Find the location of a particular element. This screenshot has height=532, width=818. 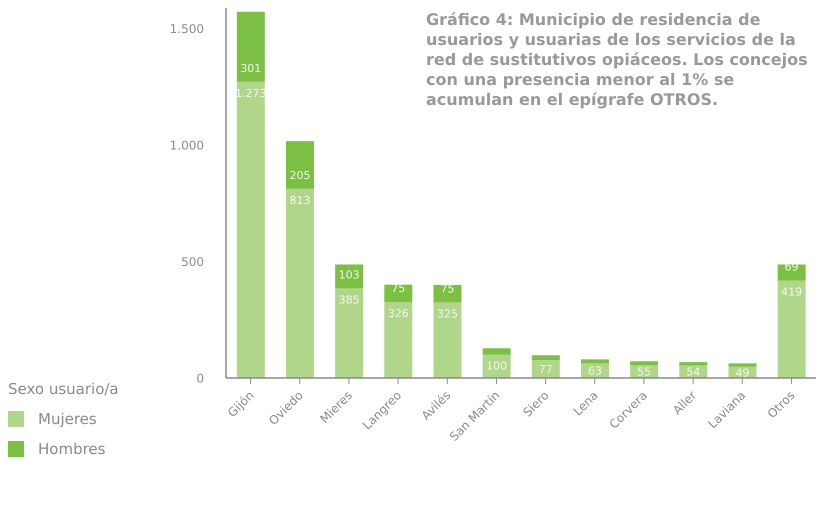

y-tick-label: 1.500 is located at coordinates (187, 29).